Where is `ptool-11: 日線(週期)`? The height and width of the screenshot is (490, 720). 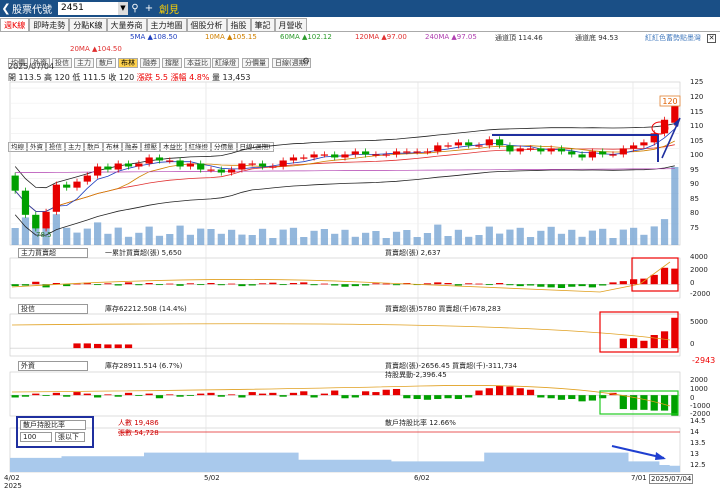 ptool-11: 日線(週期) is located at coordinates (255, 147).